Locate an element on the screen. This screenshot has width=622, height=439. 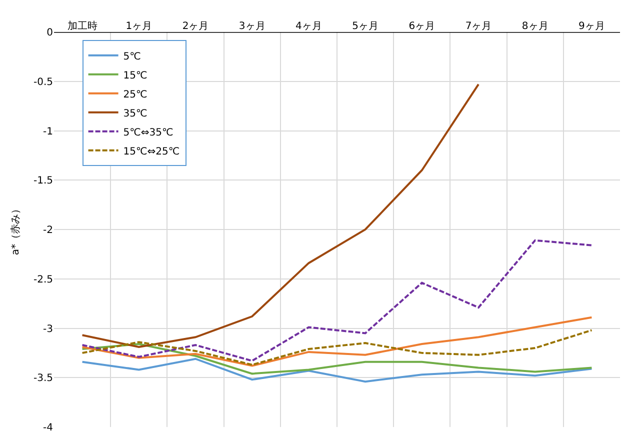
x-tick-label: 6ヶ月 is located at coordinates (422, 26).